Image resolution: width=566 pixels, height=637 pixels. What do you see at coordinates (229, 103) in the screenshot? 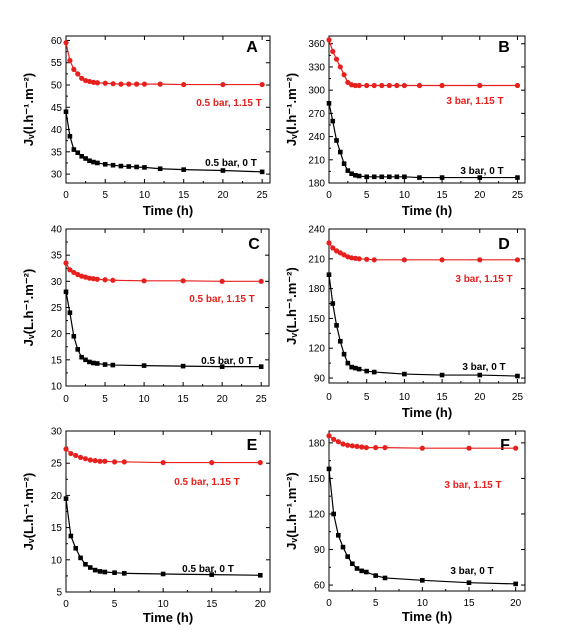
I see `series-label: 0.5 bar, 1.15 T` at bounding box center [229, 103].